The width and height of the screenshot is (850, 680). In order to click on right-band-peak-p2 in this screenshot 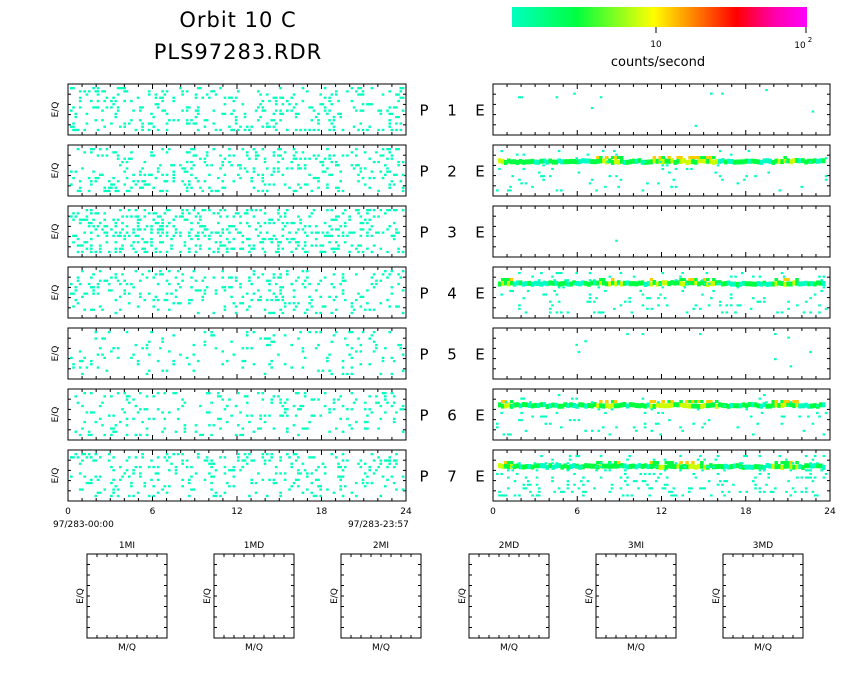, I will do `click(708, 157)`.